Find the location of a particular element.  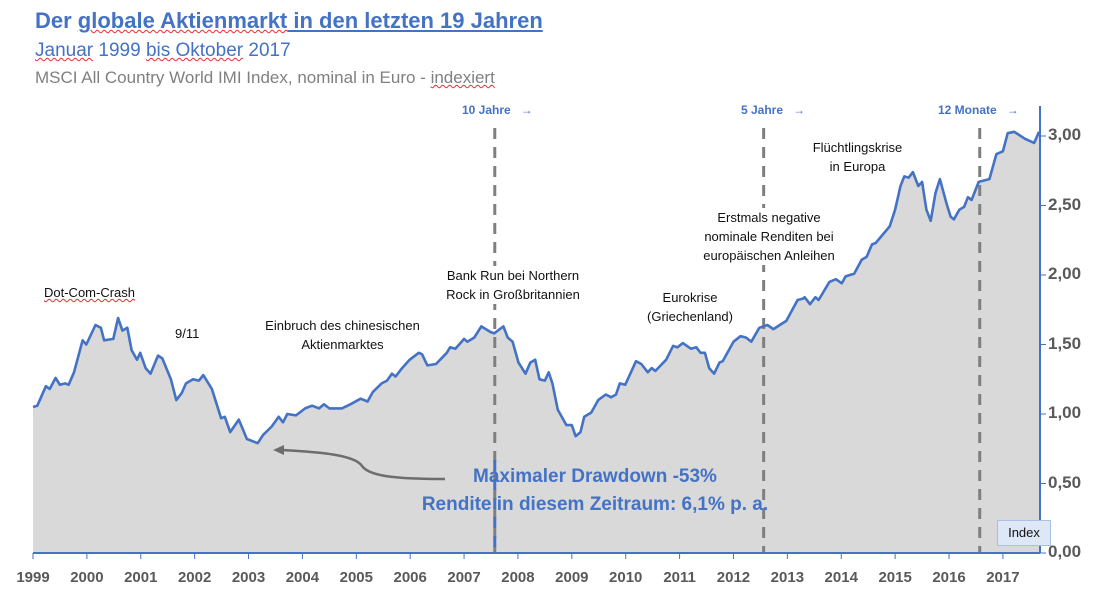

subtitle-text: Januar is located at coordinates (64, 50).